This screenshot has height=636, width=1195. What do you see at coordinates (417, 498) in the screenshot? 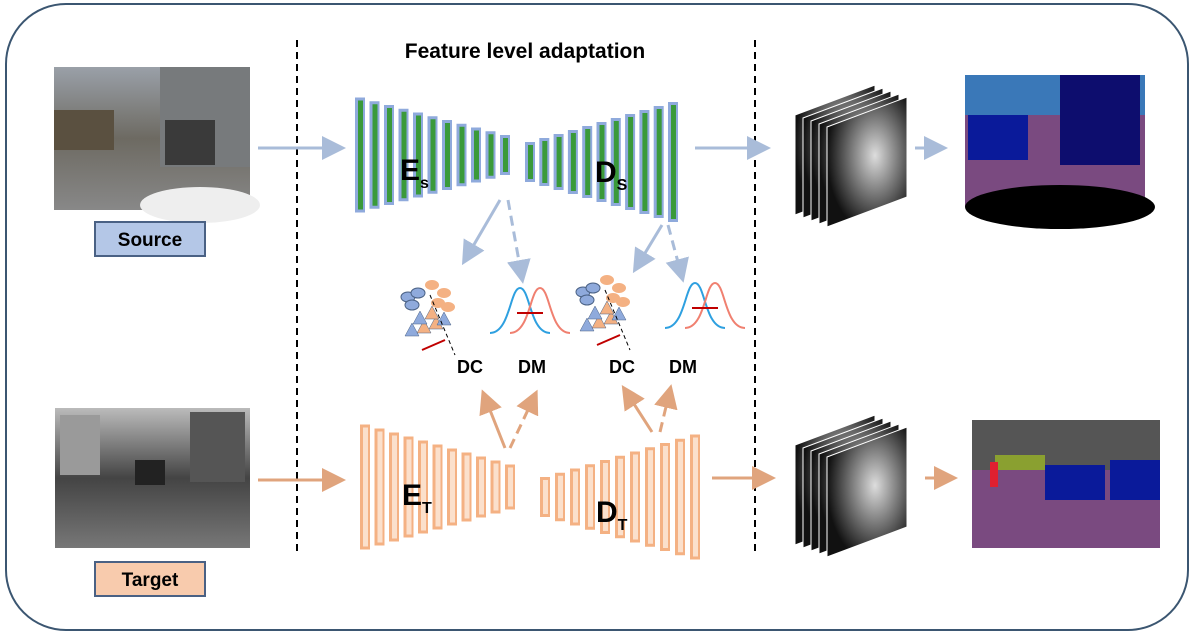
I see `encoder-target: ET` at bounding box center [417, 498].